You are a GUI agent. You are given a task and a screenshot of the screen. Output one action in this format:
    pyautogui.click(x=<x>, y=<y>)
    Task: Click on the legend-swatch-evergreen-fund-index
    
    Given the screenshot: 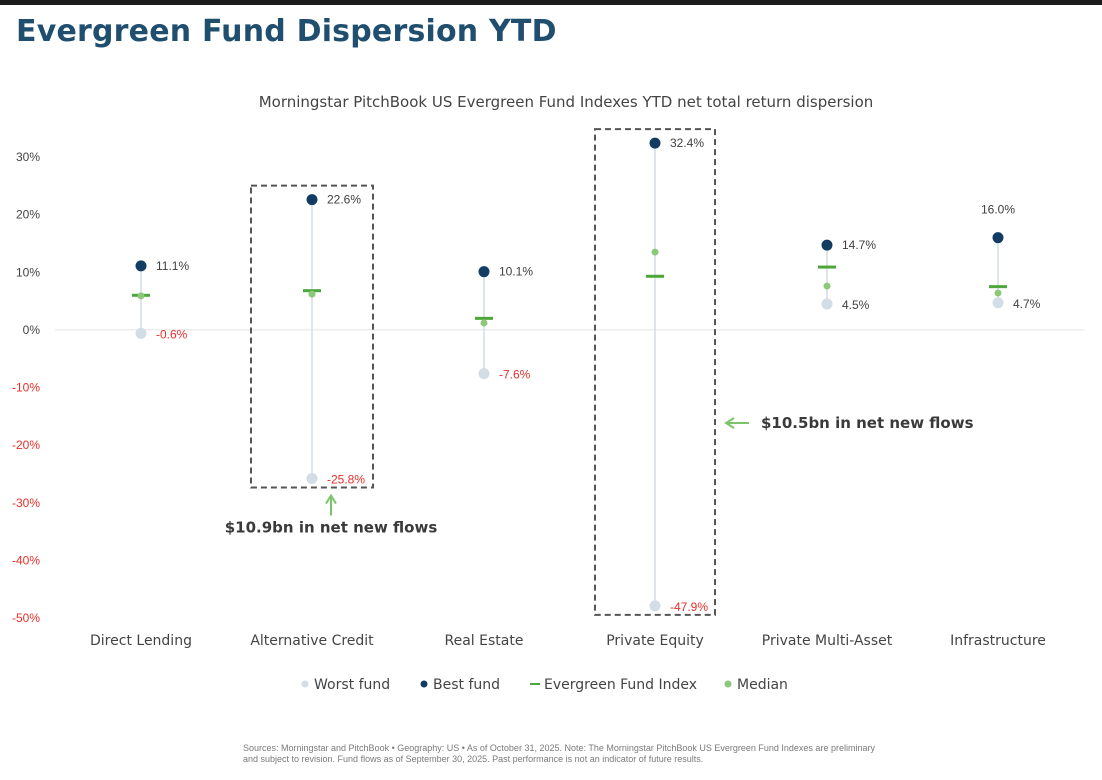 What is the action you would take?
    pyautogui.click(x=535, y=684)
    